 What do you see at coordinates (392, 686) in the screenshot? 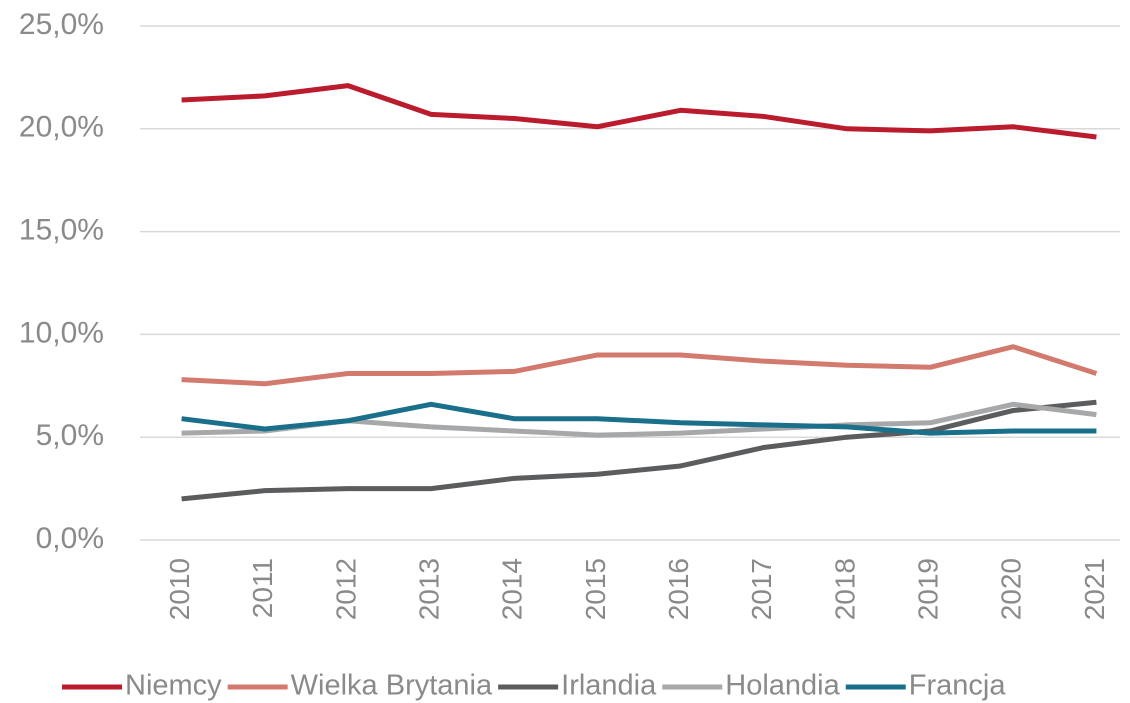
I see `legend-label: Wielka Brytania` at bounding box center [392, 686].